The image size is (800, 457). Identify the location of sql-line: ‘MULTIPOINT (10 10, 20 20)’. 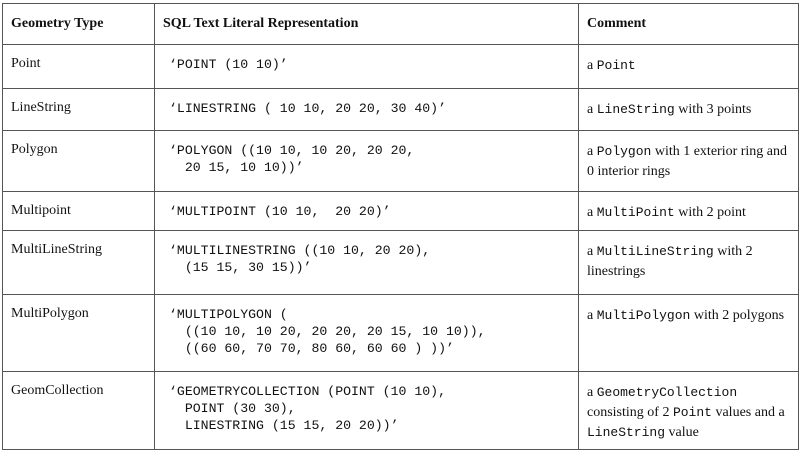
(280, 211).